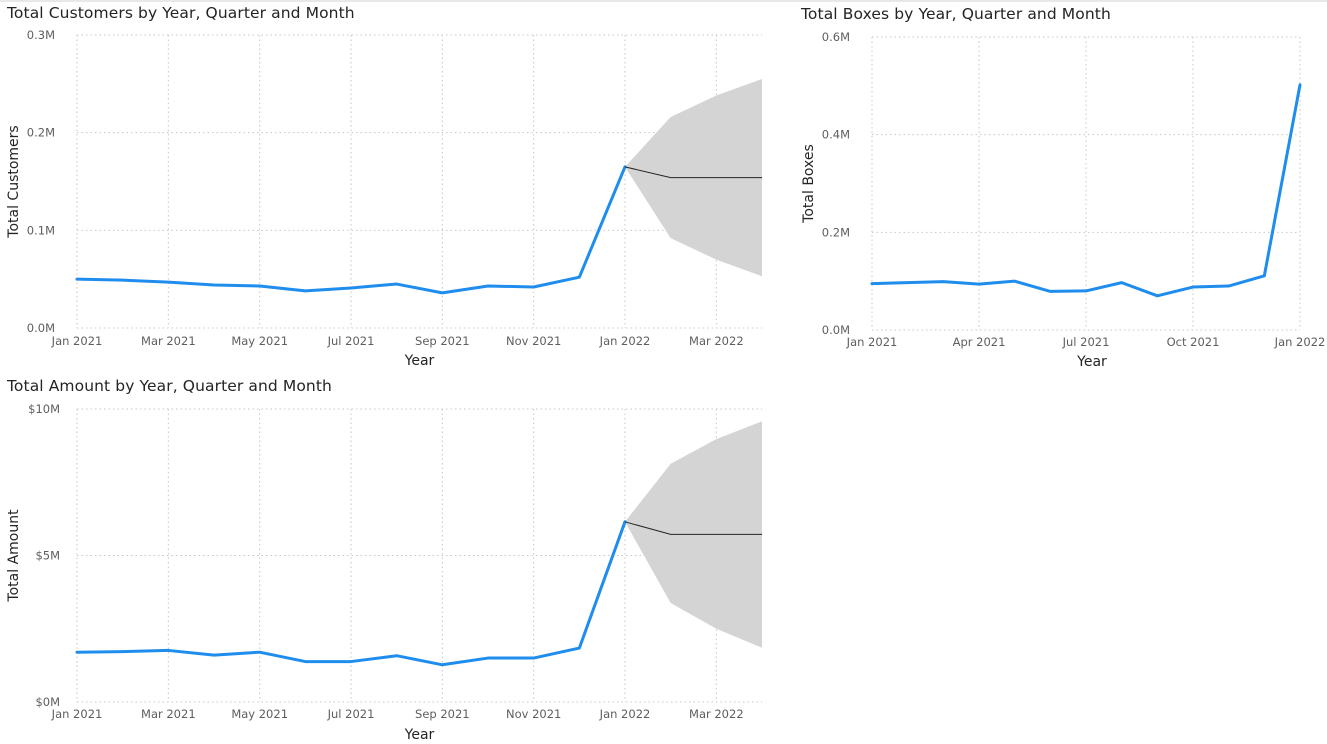 This screenshot has height=744, width=1327. What do you see at coordinates (41, 230) in the screenshot?
I see `y-tick-label: 0.1M` at bounding box center [41, 230].